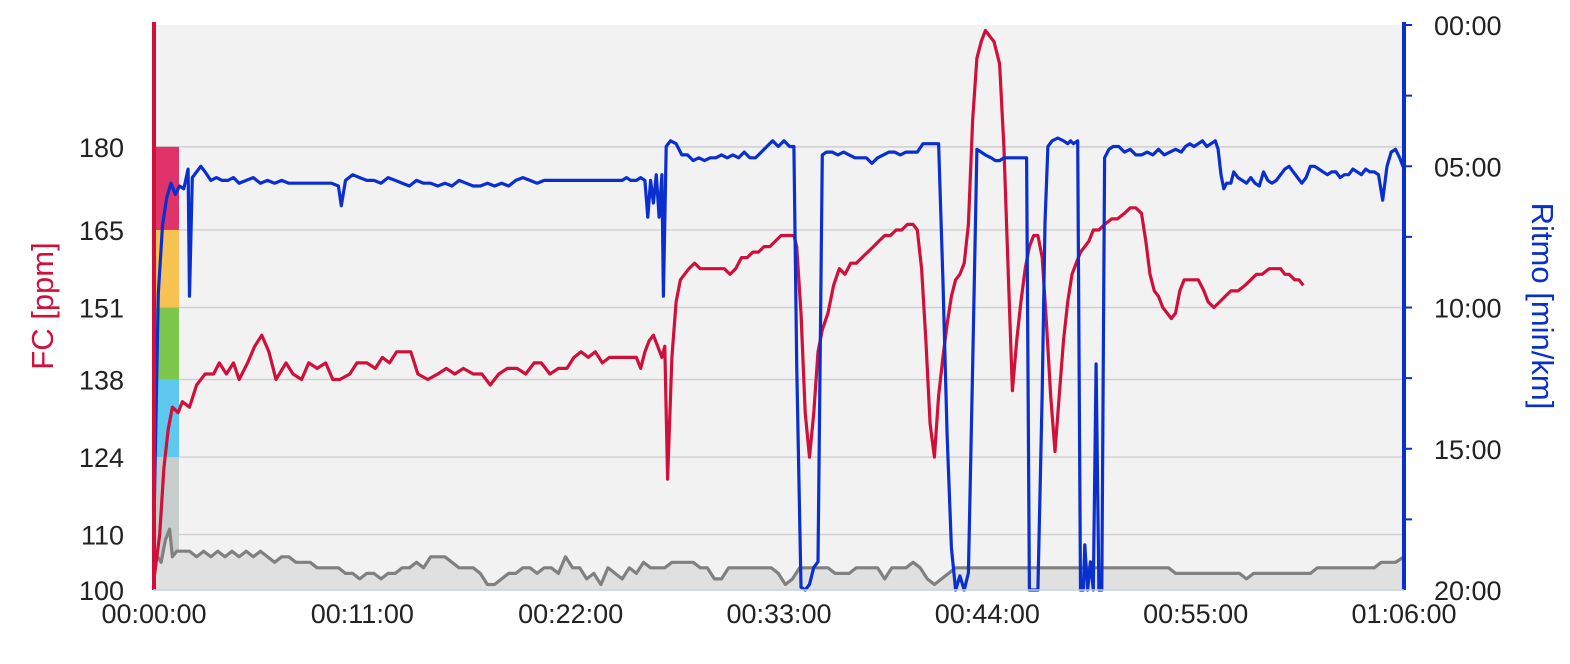  Describe the element at coordinates (987, 614) in the screenshot. I see `x-tick-label: 00:44:00` at that location.